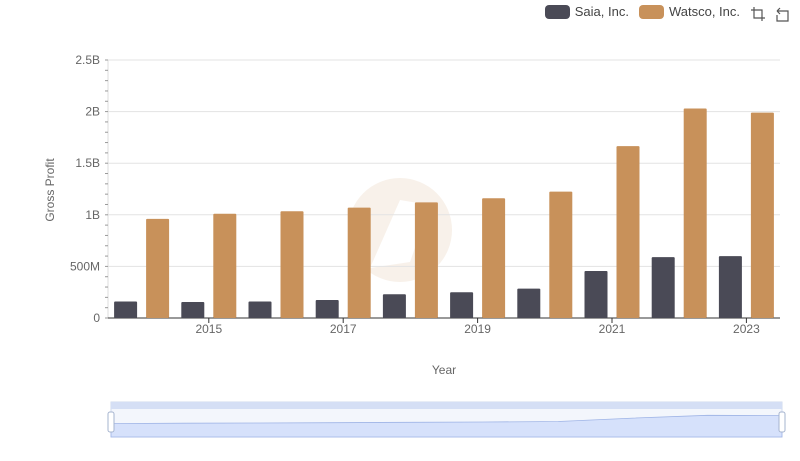 The width and height of the screenshot is (800, 461). What do you see at coordinates (158, 268) in the screenshot?
I see `bar-watsco-2014` at bounding box center [158, 268].